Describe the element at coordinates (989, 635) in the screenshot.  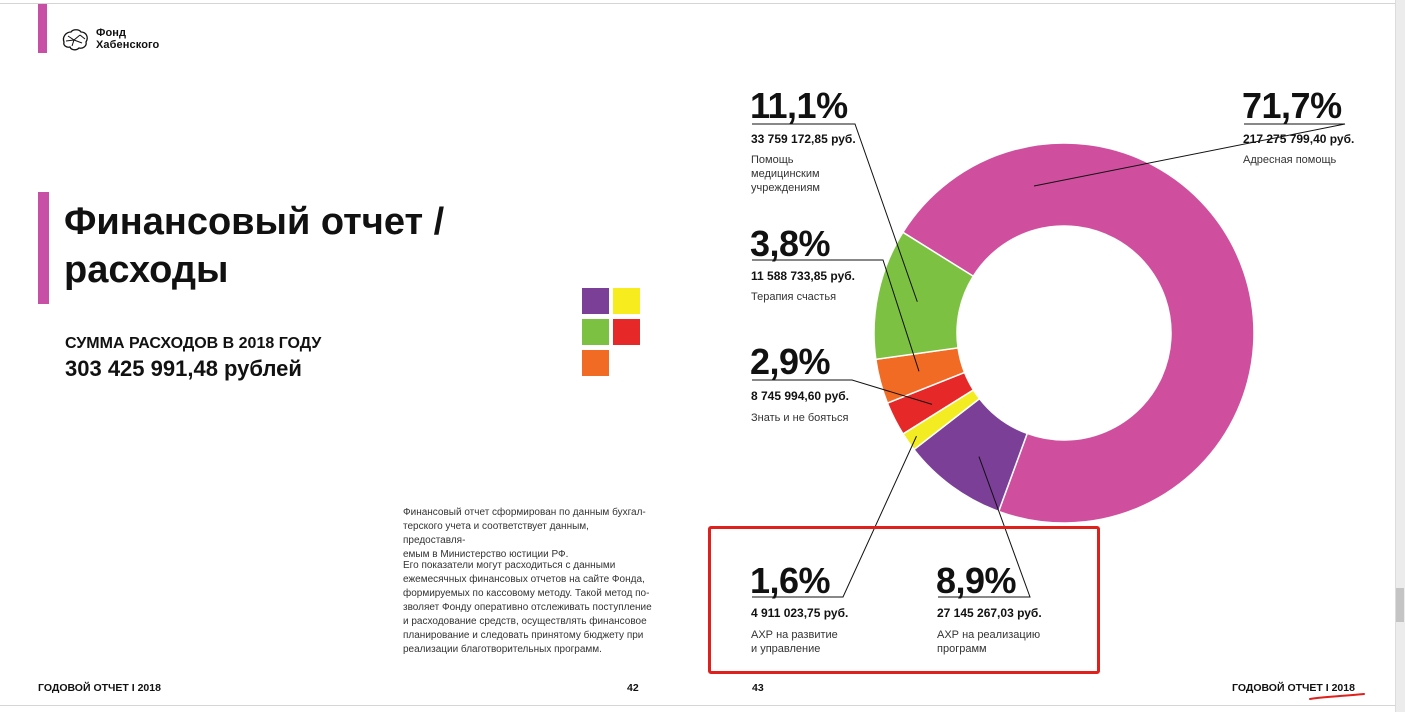
I see `category-label-line: АХР на реализацию` at that location.